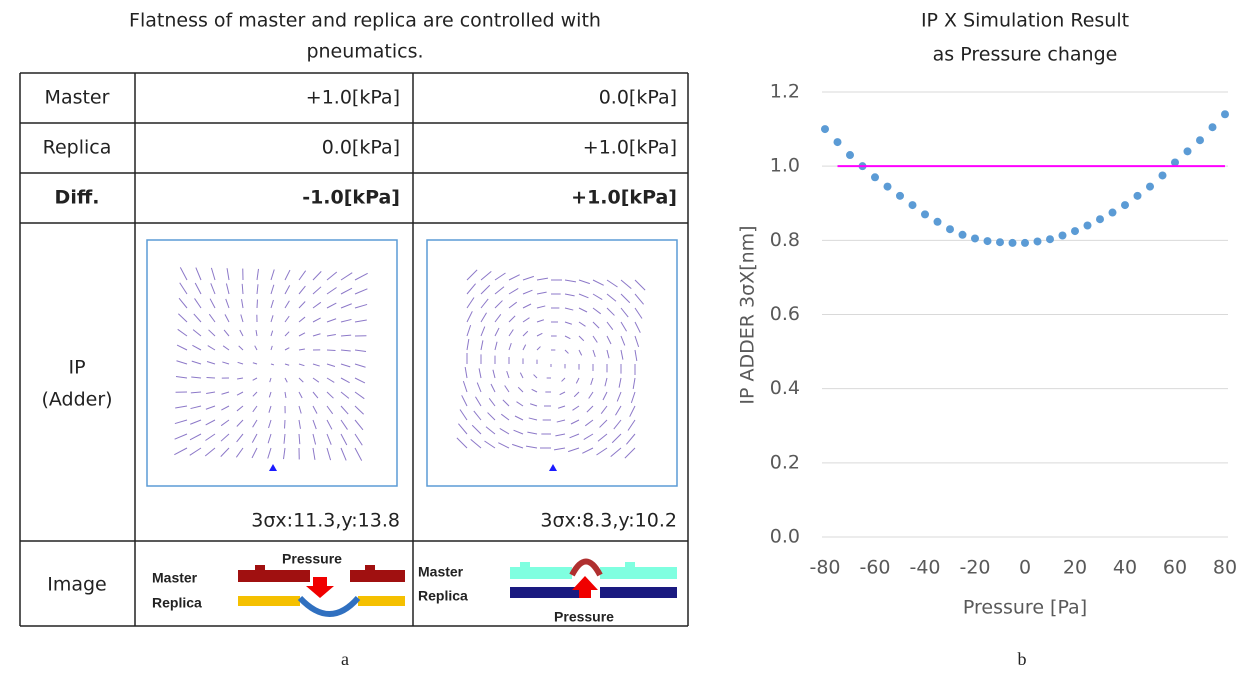 This screenshot has width=1251, height=679. What do you see at coordinates (77, 198) in the screenshot?
I see `row-label: Diff.` at bounding box center [77, 198].